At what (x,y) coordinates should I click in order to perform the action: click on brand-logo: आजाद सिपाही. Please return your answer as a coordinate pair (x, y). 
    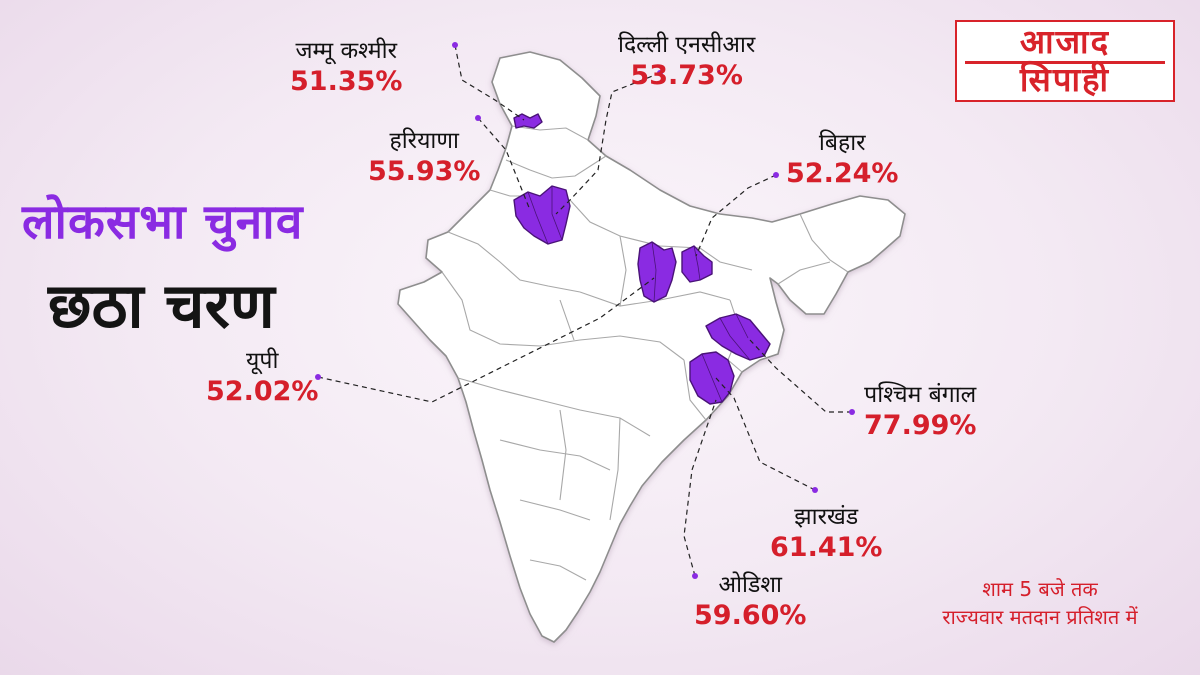
    Looking at the image, I should click on (1065, 61).